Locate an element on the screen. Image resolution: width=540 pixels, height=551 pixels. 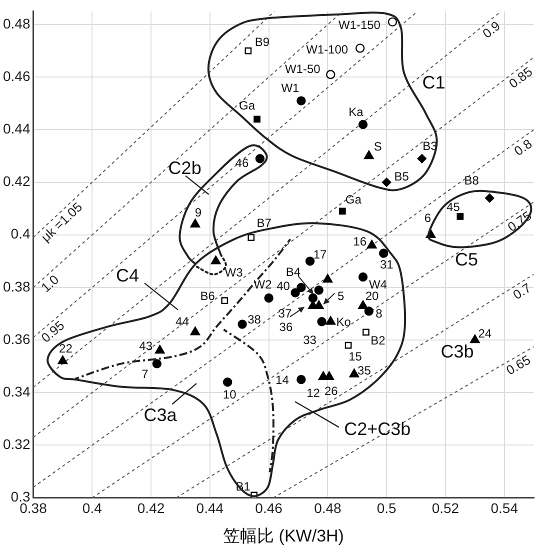
annotation: B9 is located at coordinates (262, 42).